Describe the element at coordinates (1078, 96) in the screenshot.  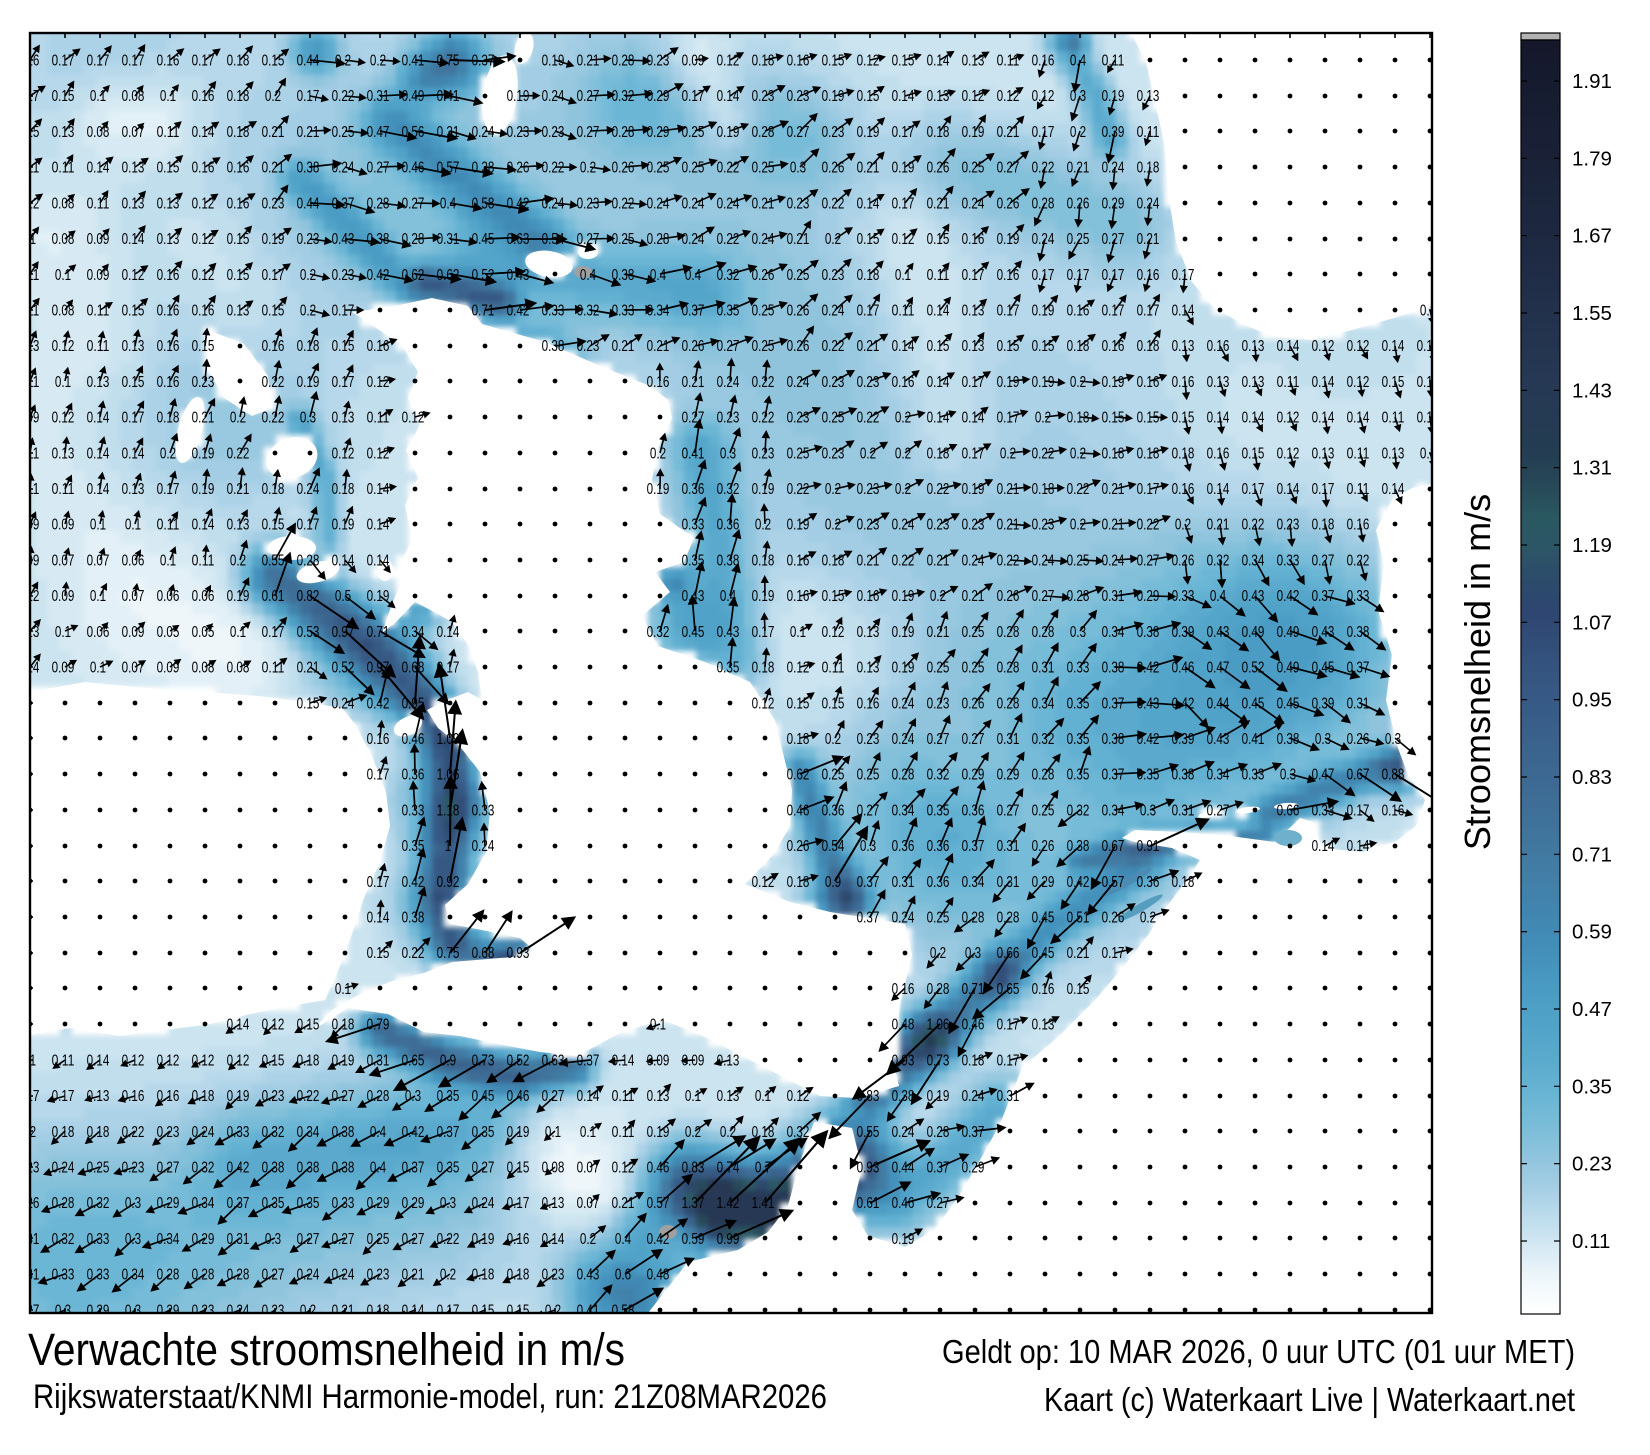
I see `svg-text: 0.3` at that location.